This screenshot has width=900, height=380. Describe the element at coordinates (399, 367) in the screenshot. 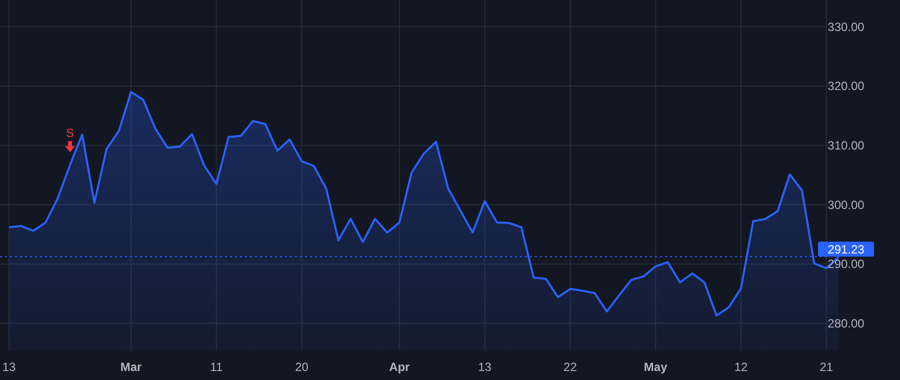

I see `x-tick-label: Apr` at that location.